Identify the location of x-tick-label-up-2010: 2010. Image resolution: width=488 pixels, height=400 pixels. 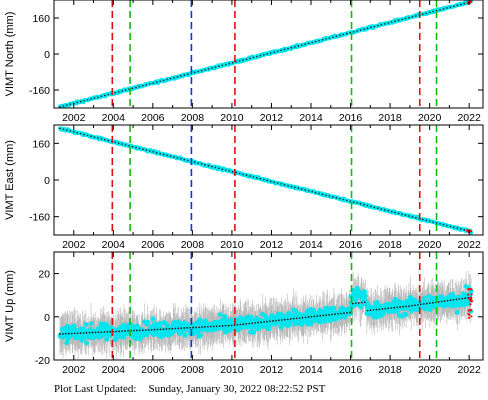
(232, 370).